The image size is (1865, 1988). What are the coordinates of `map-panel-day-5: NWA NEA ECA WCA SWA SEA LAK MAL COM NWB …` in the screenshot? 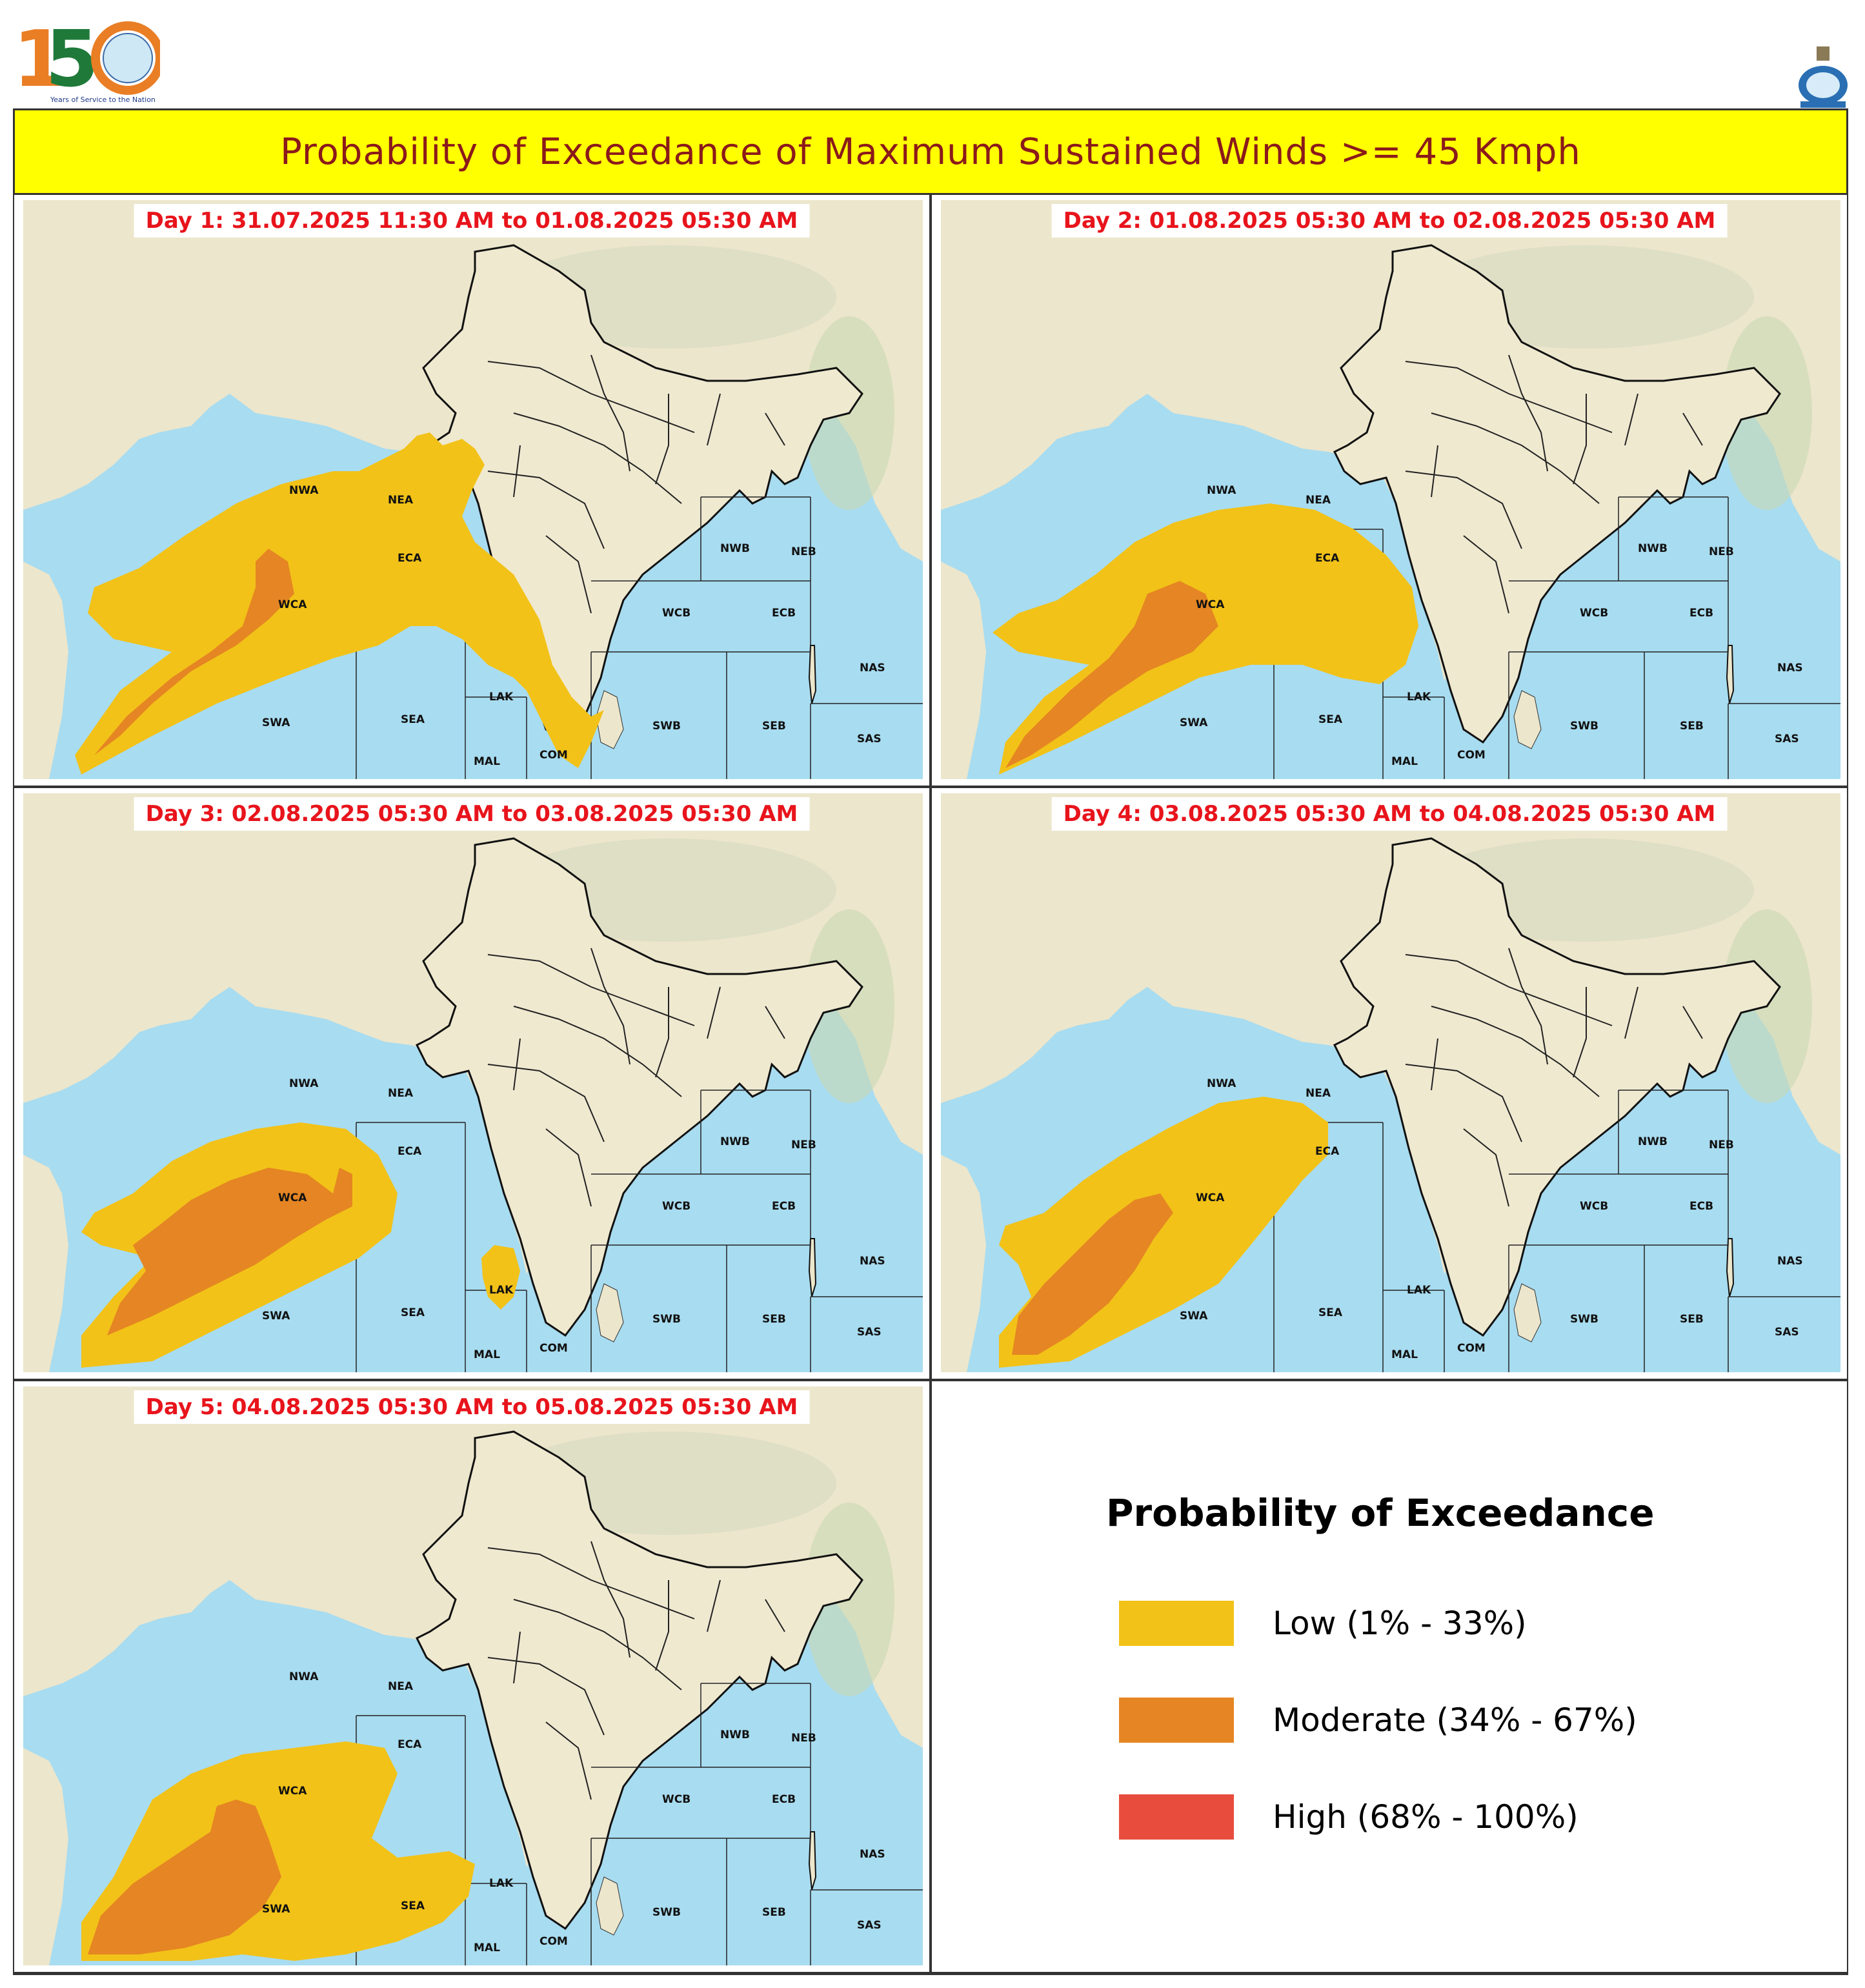 It's located at (472, 1676).